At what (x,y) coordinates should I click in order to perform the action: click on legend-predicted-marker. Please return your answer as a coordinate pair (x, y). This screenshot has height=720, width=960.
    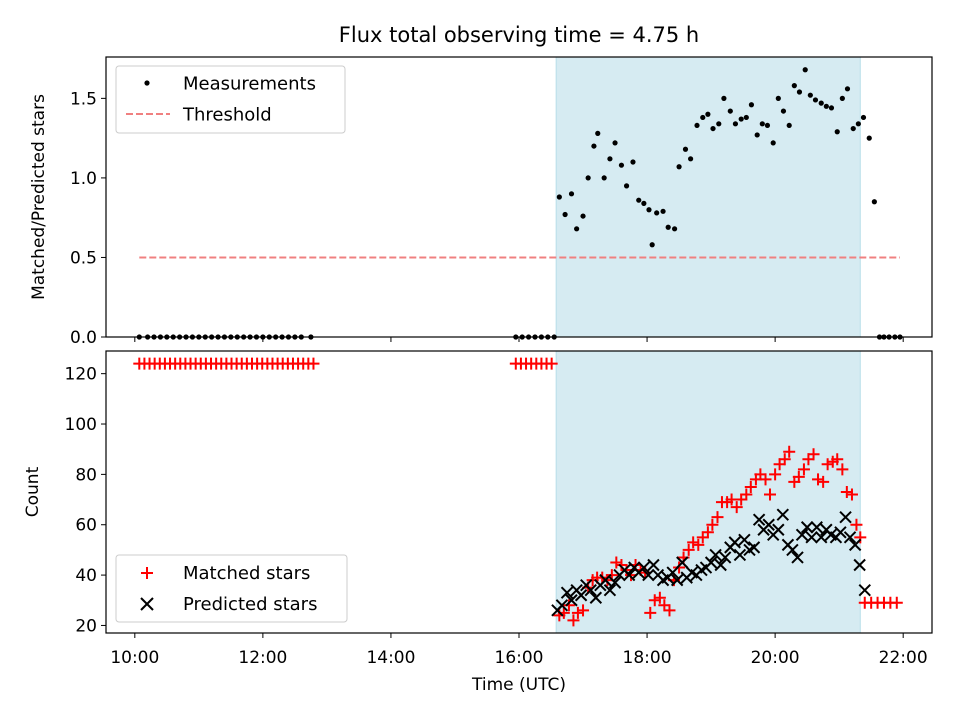
    Looking at the image, I should click on (147, 604).